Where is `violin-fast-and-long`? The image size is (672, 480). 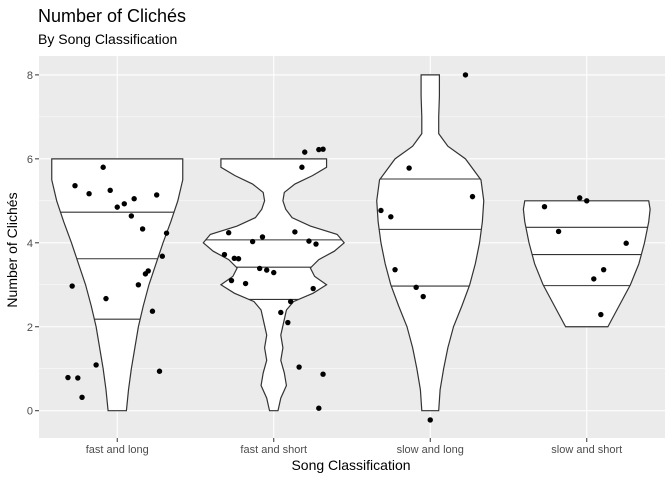
violin-fast-and-long is located at coordinates (117, 285).